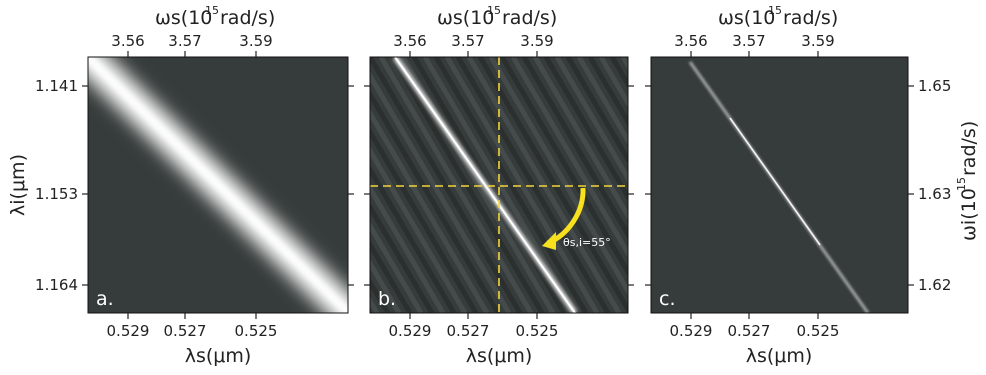  What do you see at coordinates (387, 299) in the screenshot?
I see `panel-b-tag: b.` at bounding box center [387, 299].